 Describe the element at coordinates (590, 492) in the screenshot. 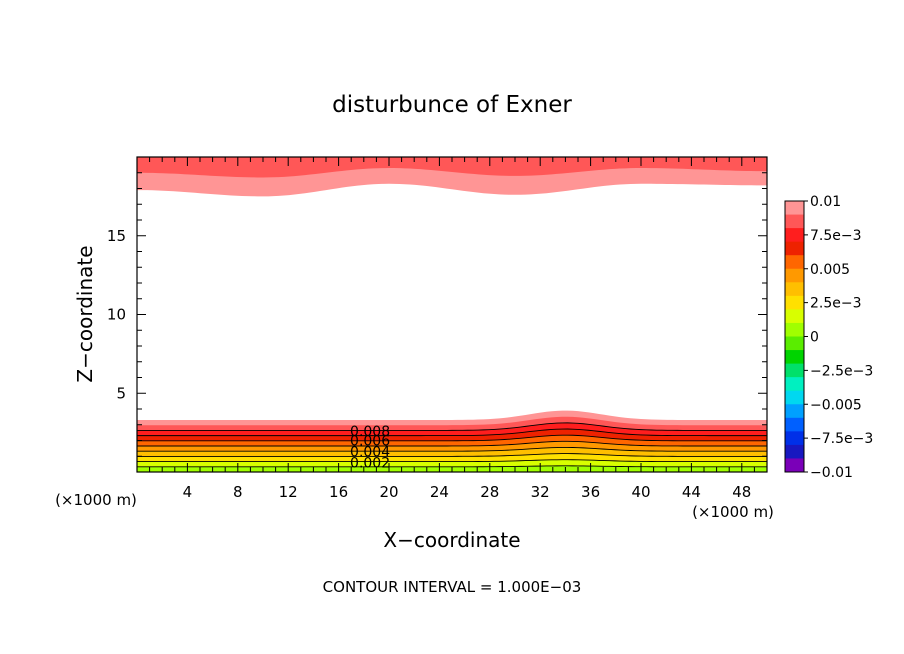

I see `x-tick-label: 36` at that location.